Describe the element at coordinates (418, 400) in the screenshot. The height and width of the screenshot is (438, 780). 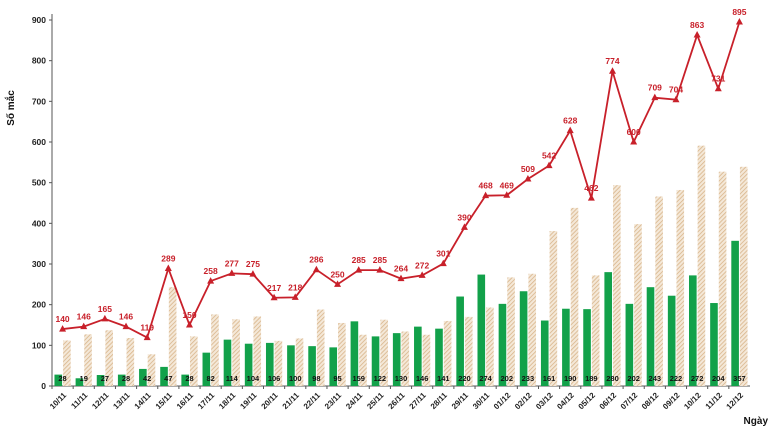
I see `x-tick-label: 27/11` at that location.